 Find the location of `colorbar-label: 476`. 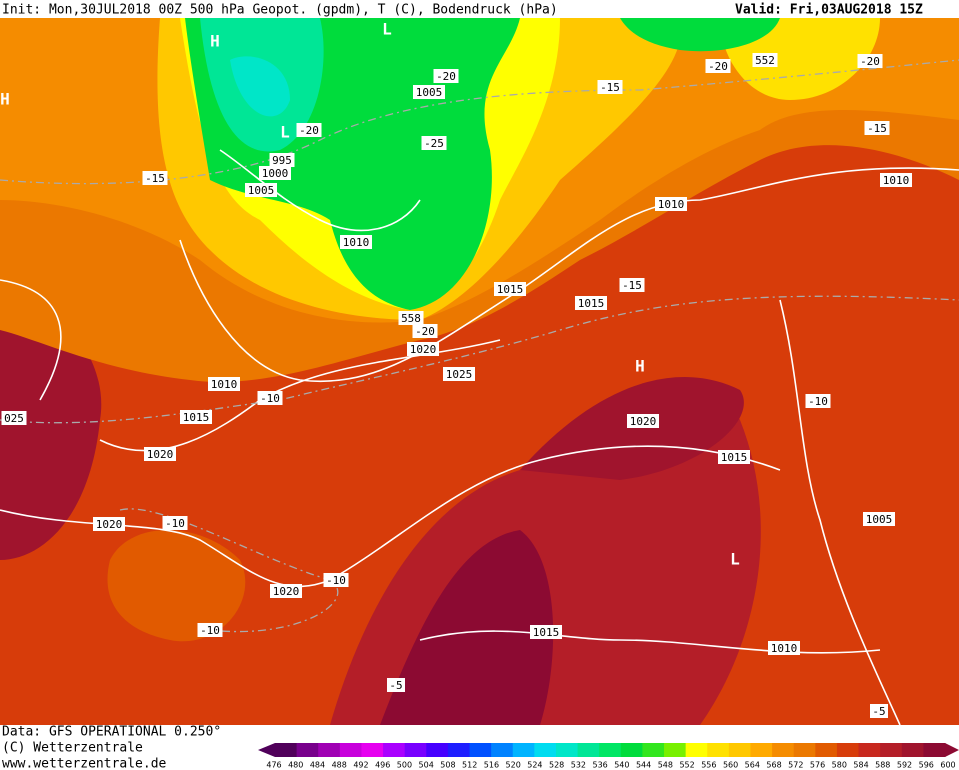

colorbar-label: 476 is located at coordinates (273, 765).